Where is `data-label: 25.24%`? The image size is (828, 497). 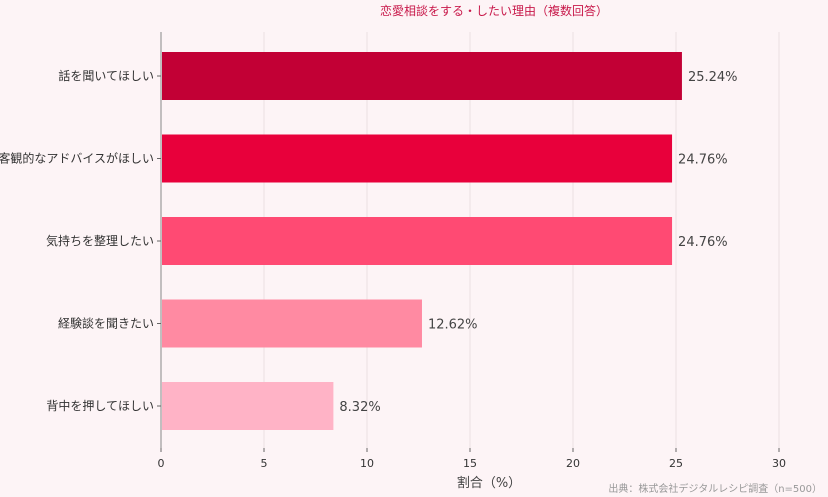
data-label: 25.24% is located at coordinates (713, 77).